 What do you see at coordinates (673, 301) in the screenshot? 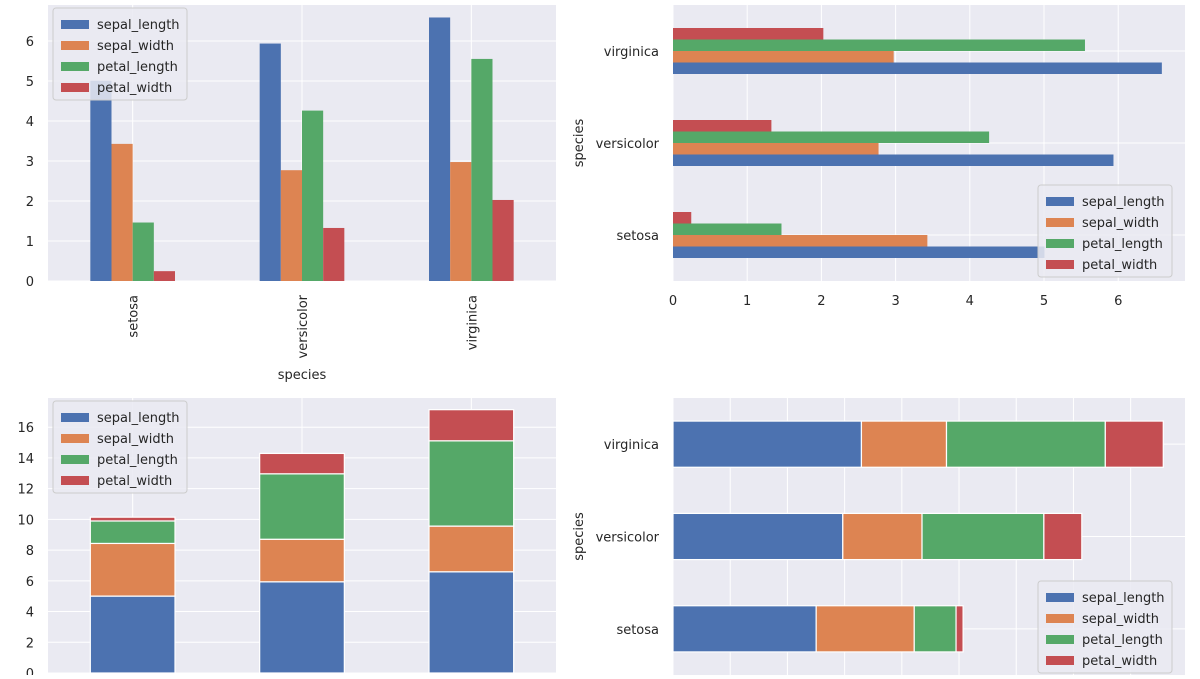
I see `top-right-xtick-0: 0` at bounding box center [673, 301].